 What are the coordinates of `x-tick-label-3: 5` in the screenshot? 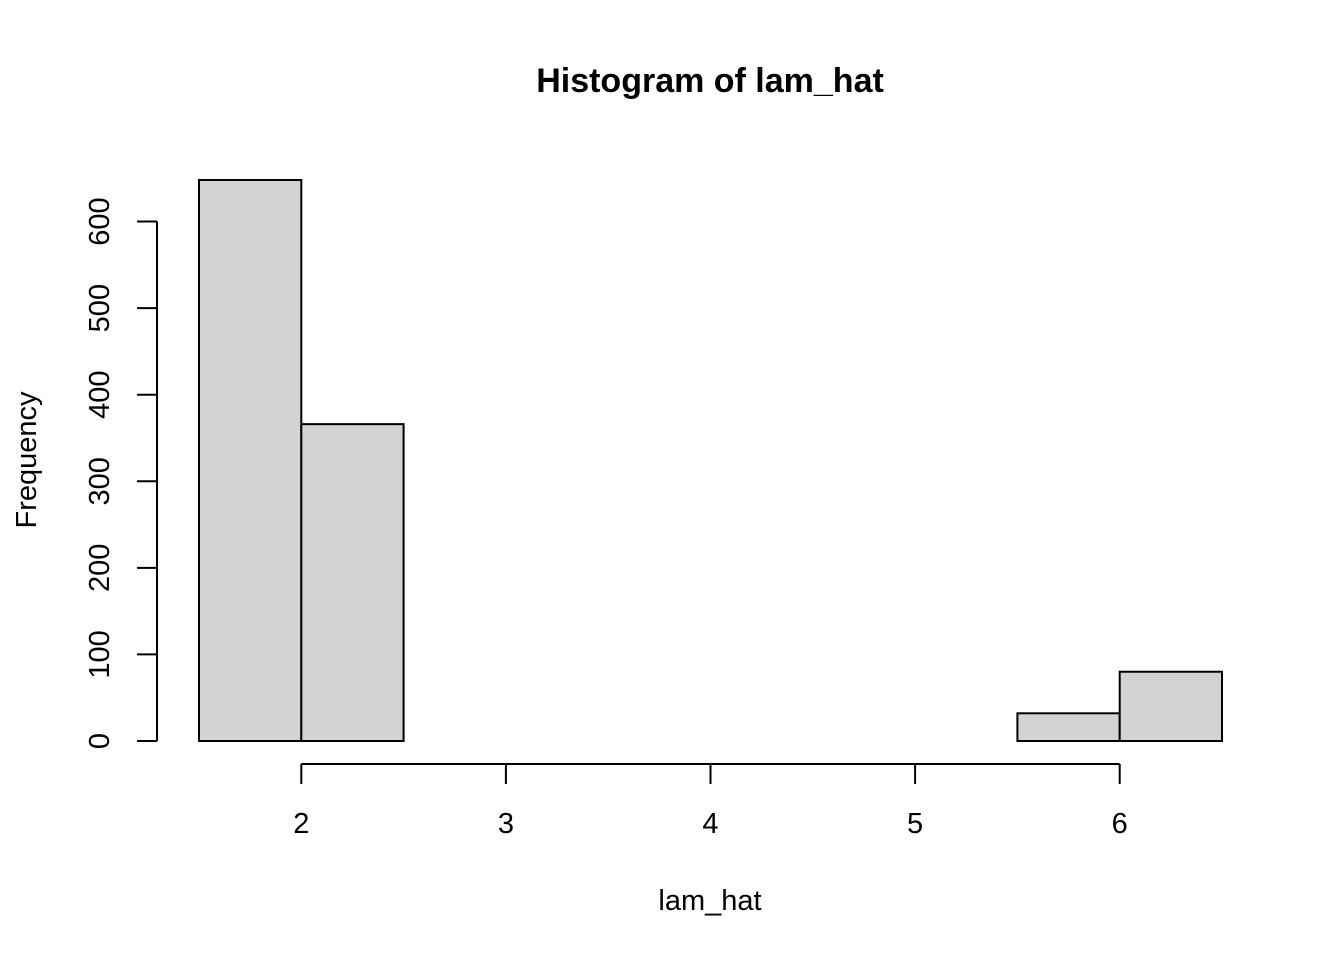 It's located at (915, 824).